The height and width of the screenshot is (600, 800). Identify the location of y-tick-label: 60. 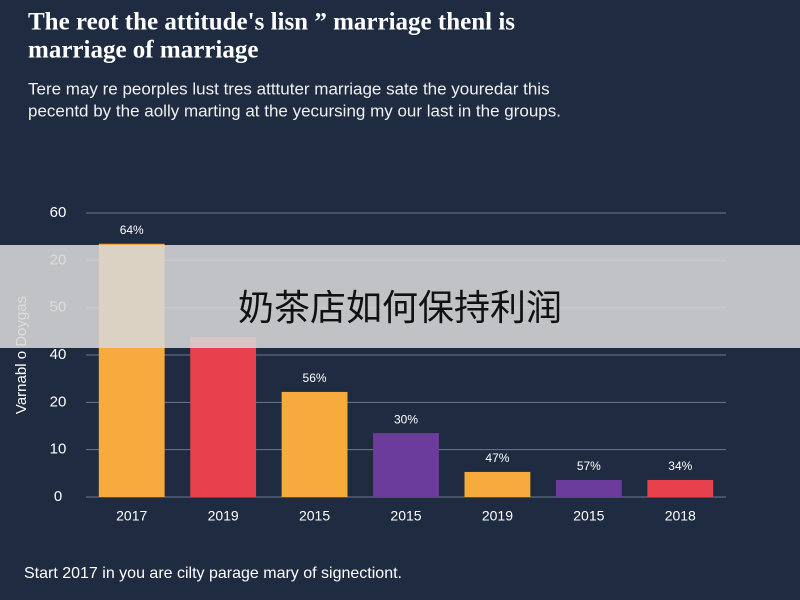
(58, 212).